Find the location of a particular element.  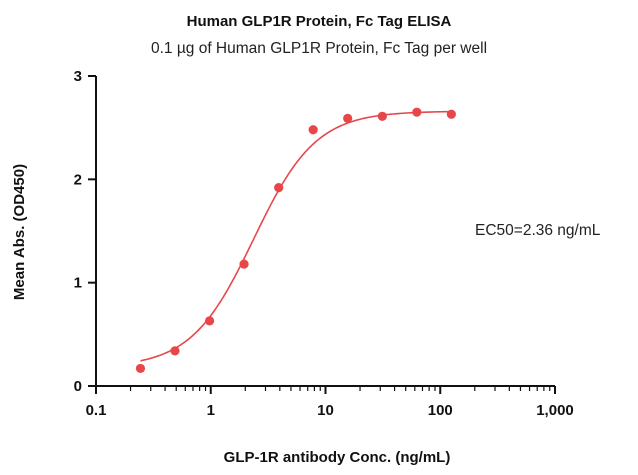

y-axis-label: Mean Abs. (OD450) is located at coordinates (19, 232).